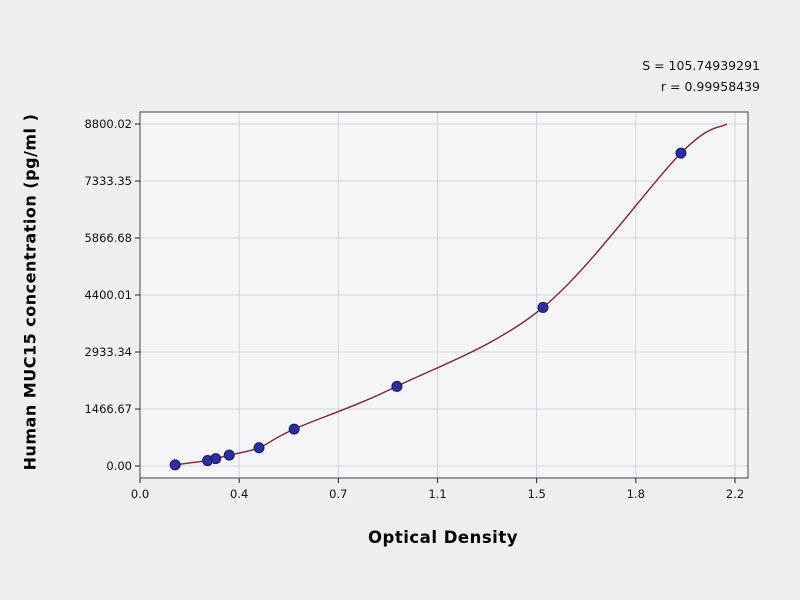  I want to click on y-tick-label: 0.00, so click(119, 466).